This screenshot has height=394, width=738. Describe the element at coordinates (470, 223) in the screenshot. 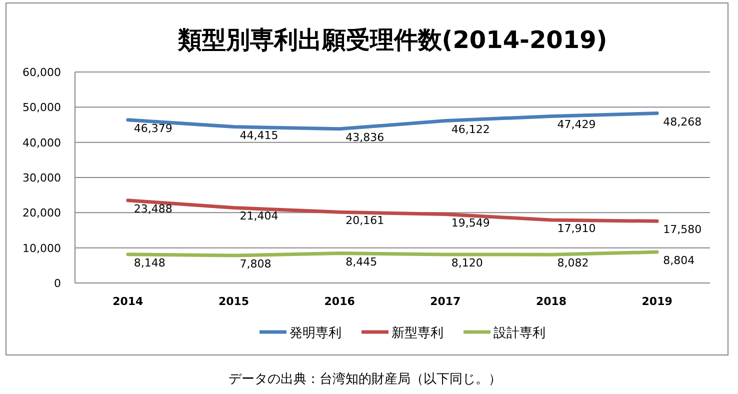

I see `data-label: 19,549` at that location.